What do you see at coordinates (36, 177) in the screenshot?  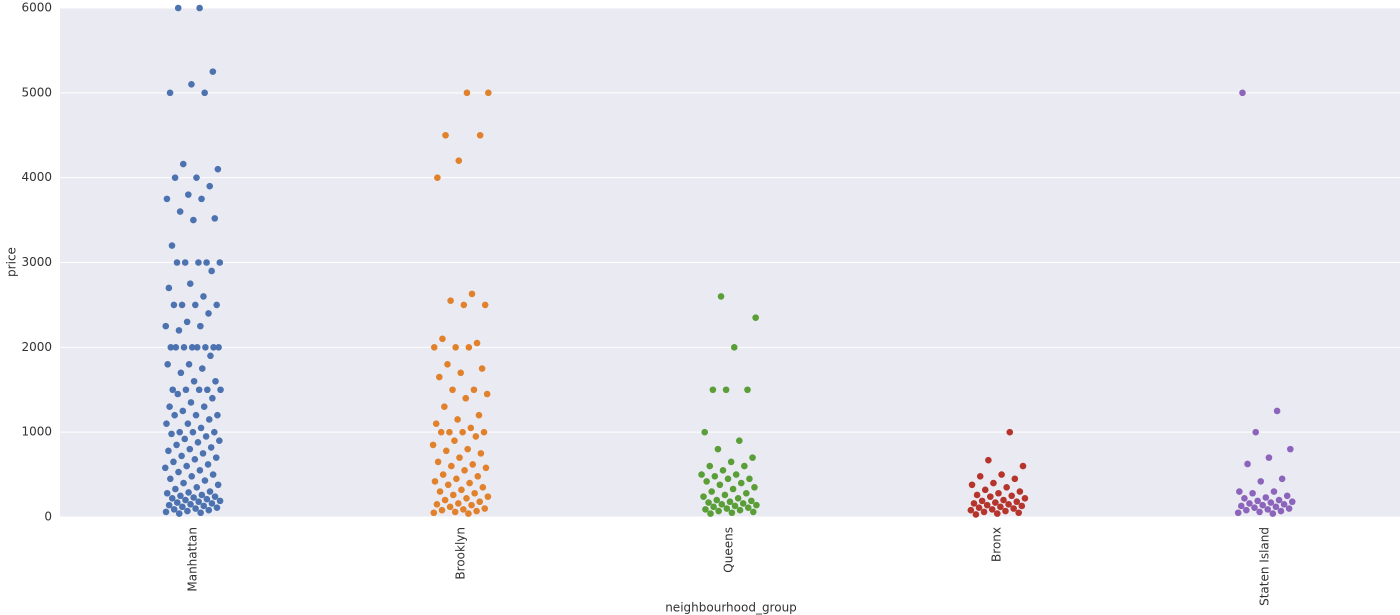 I see `y-tick-label: 4000` at bounding box center [36, 177].